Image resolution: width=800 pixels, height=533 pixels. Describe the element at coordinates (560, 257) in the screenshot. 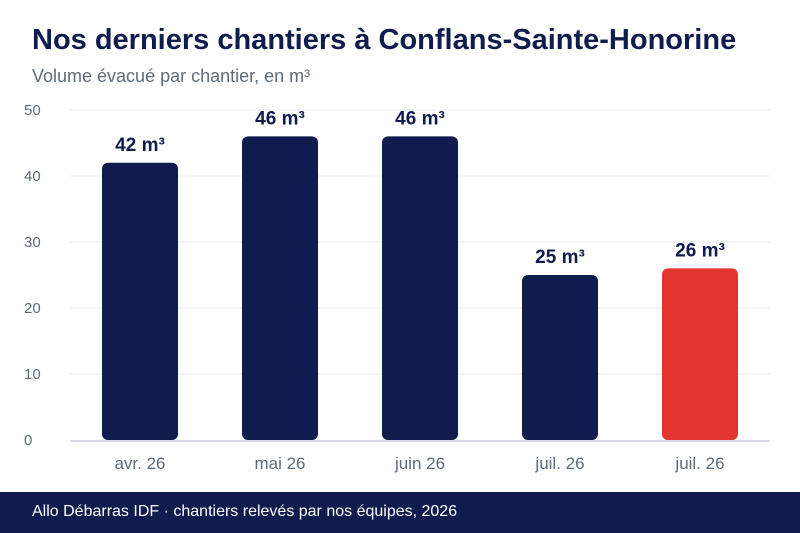

I see `bar-value-label: 25 m³` at that location.